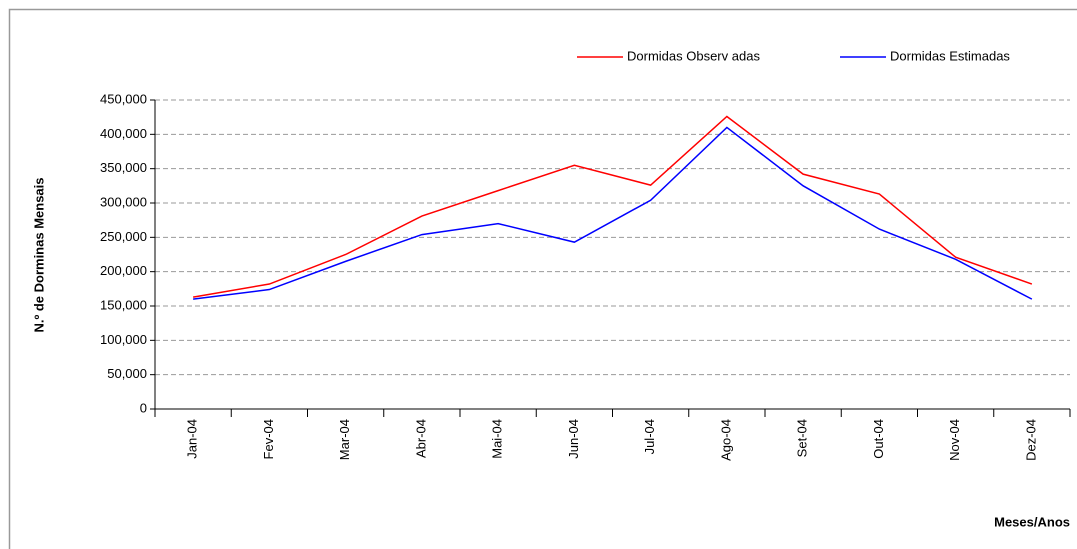 The height and width of the screenshot is (549, 1077). What do you see at coordinates (725, 440) in the screenshot?
I see `x-tick-label: Ago-04` at bounding box center [725, 440].